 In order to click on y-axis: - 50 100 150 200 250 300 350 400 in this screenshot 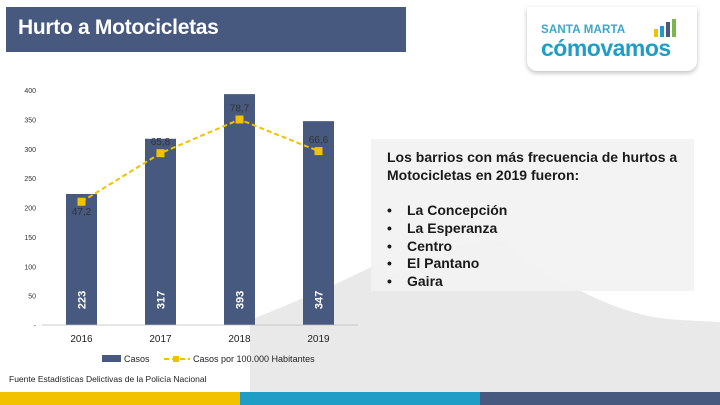, I will do `click(30, 209)`.